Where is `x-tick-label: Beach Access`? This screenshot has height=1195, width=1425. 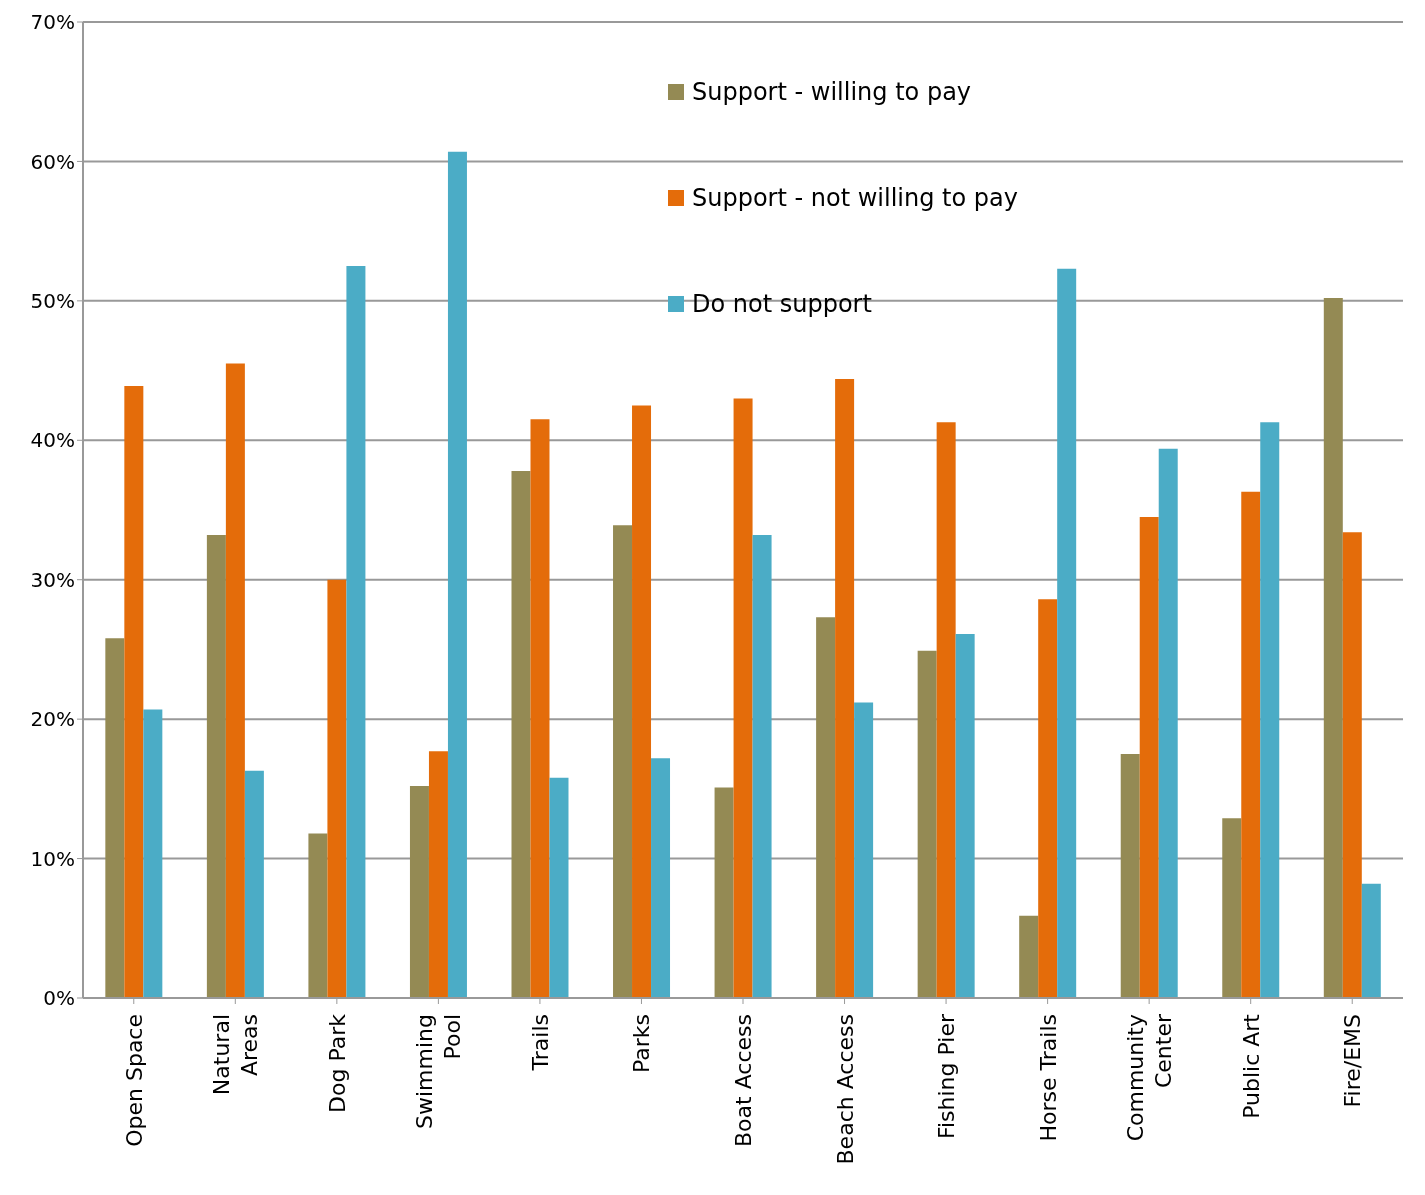 x-tick-label: Beach Access is located at coordinates (845, 1089).